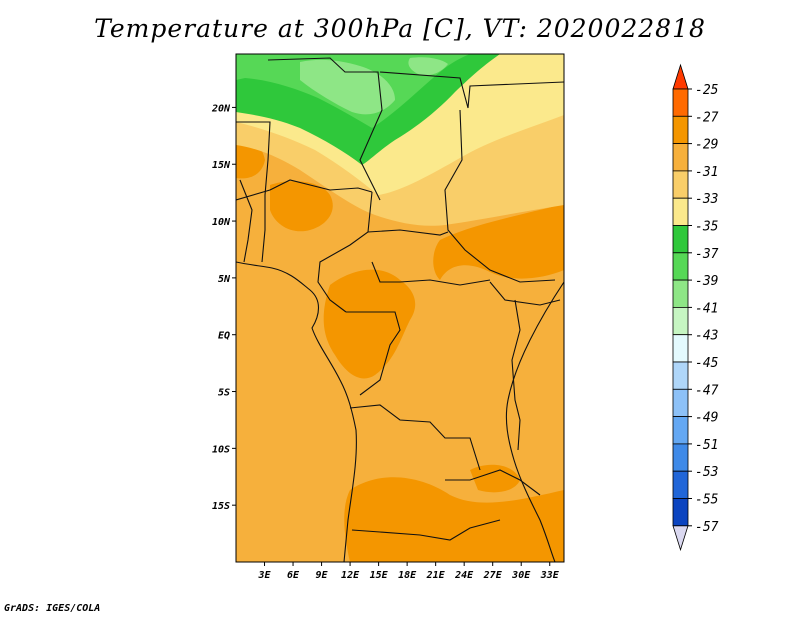  What do you see at coordinates (221, 165) in the screenshot?
I see `lat-label: 15N` at bounding box center [221, 165].